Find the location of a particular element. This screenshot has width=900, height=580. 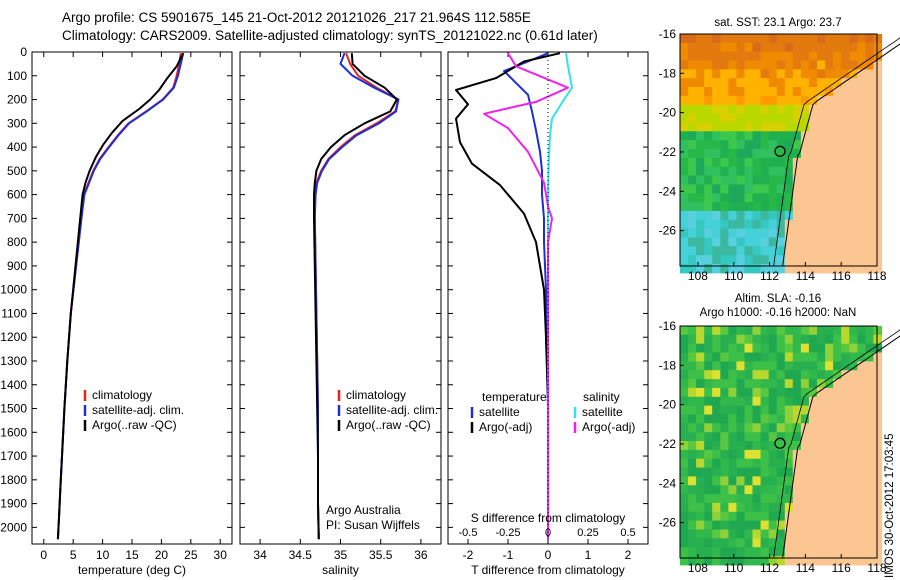

y-tick-label: -24 is located at coordinates (668, 191).